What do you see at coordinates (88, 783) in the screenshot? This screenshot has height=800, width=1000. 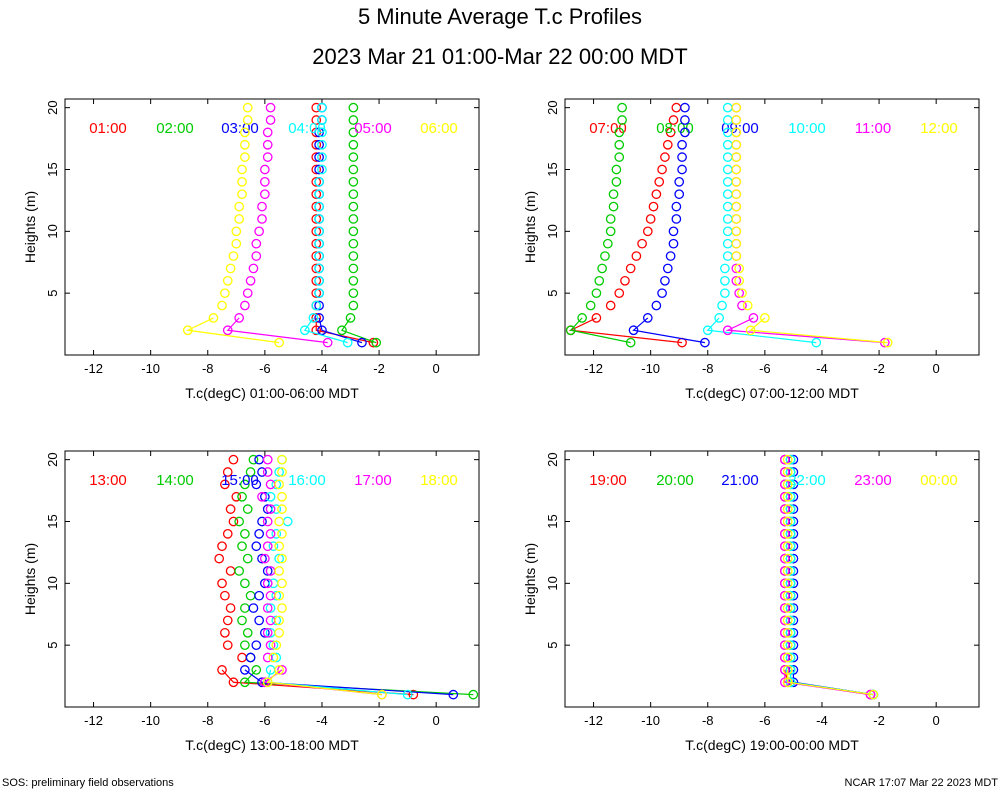 I see `footer-note: SOS: preliminary field observations` at bounding box center [88, 783].